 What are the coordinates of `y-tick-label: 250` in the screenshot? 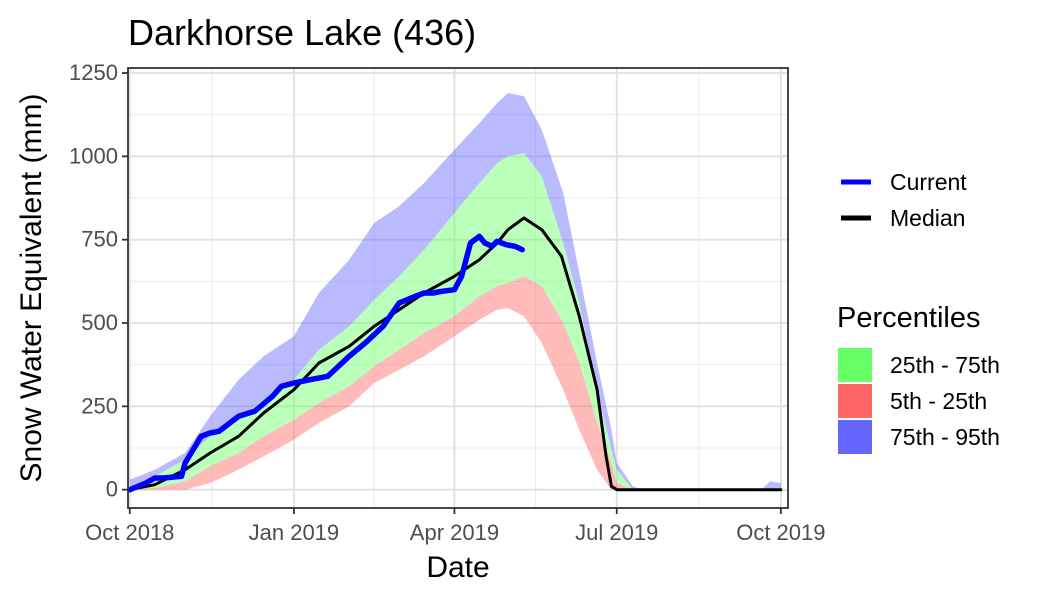 It's located at (99, 405).